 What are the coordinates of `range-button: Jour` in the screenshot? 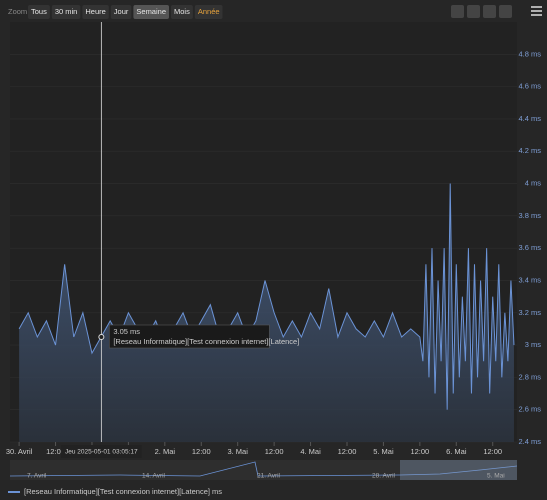 It's located at (121, 12).